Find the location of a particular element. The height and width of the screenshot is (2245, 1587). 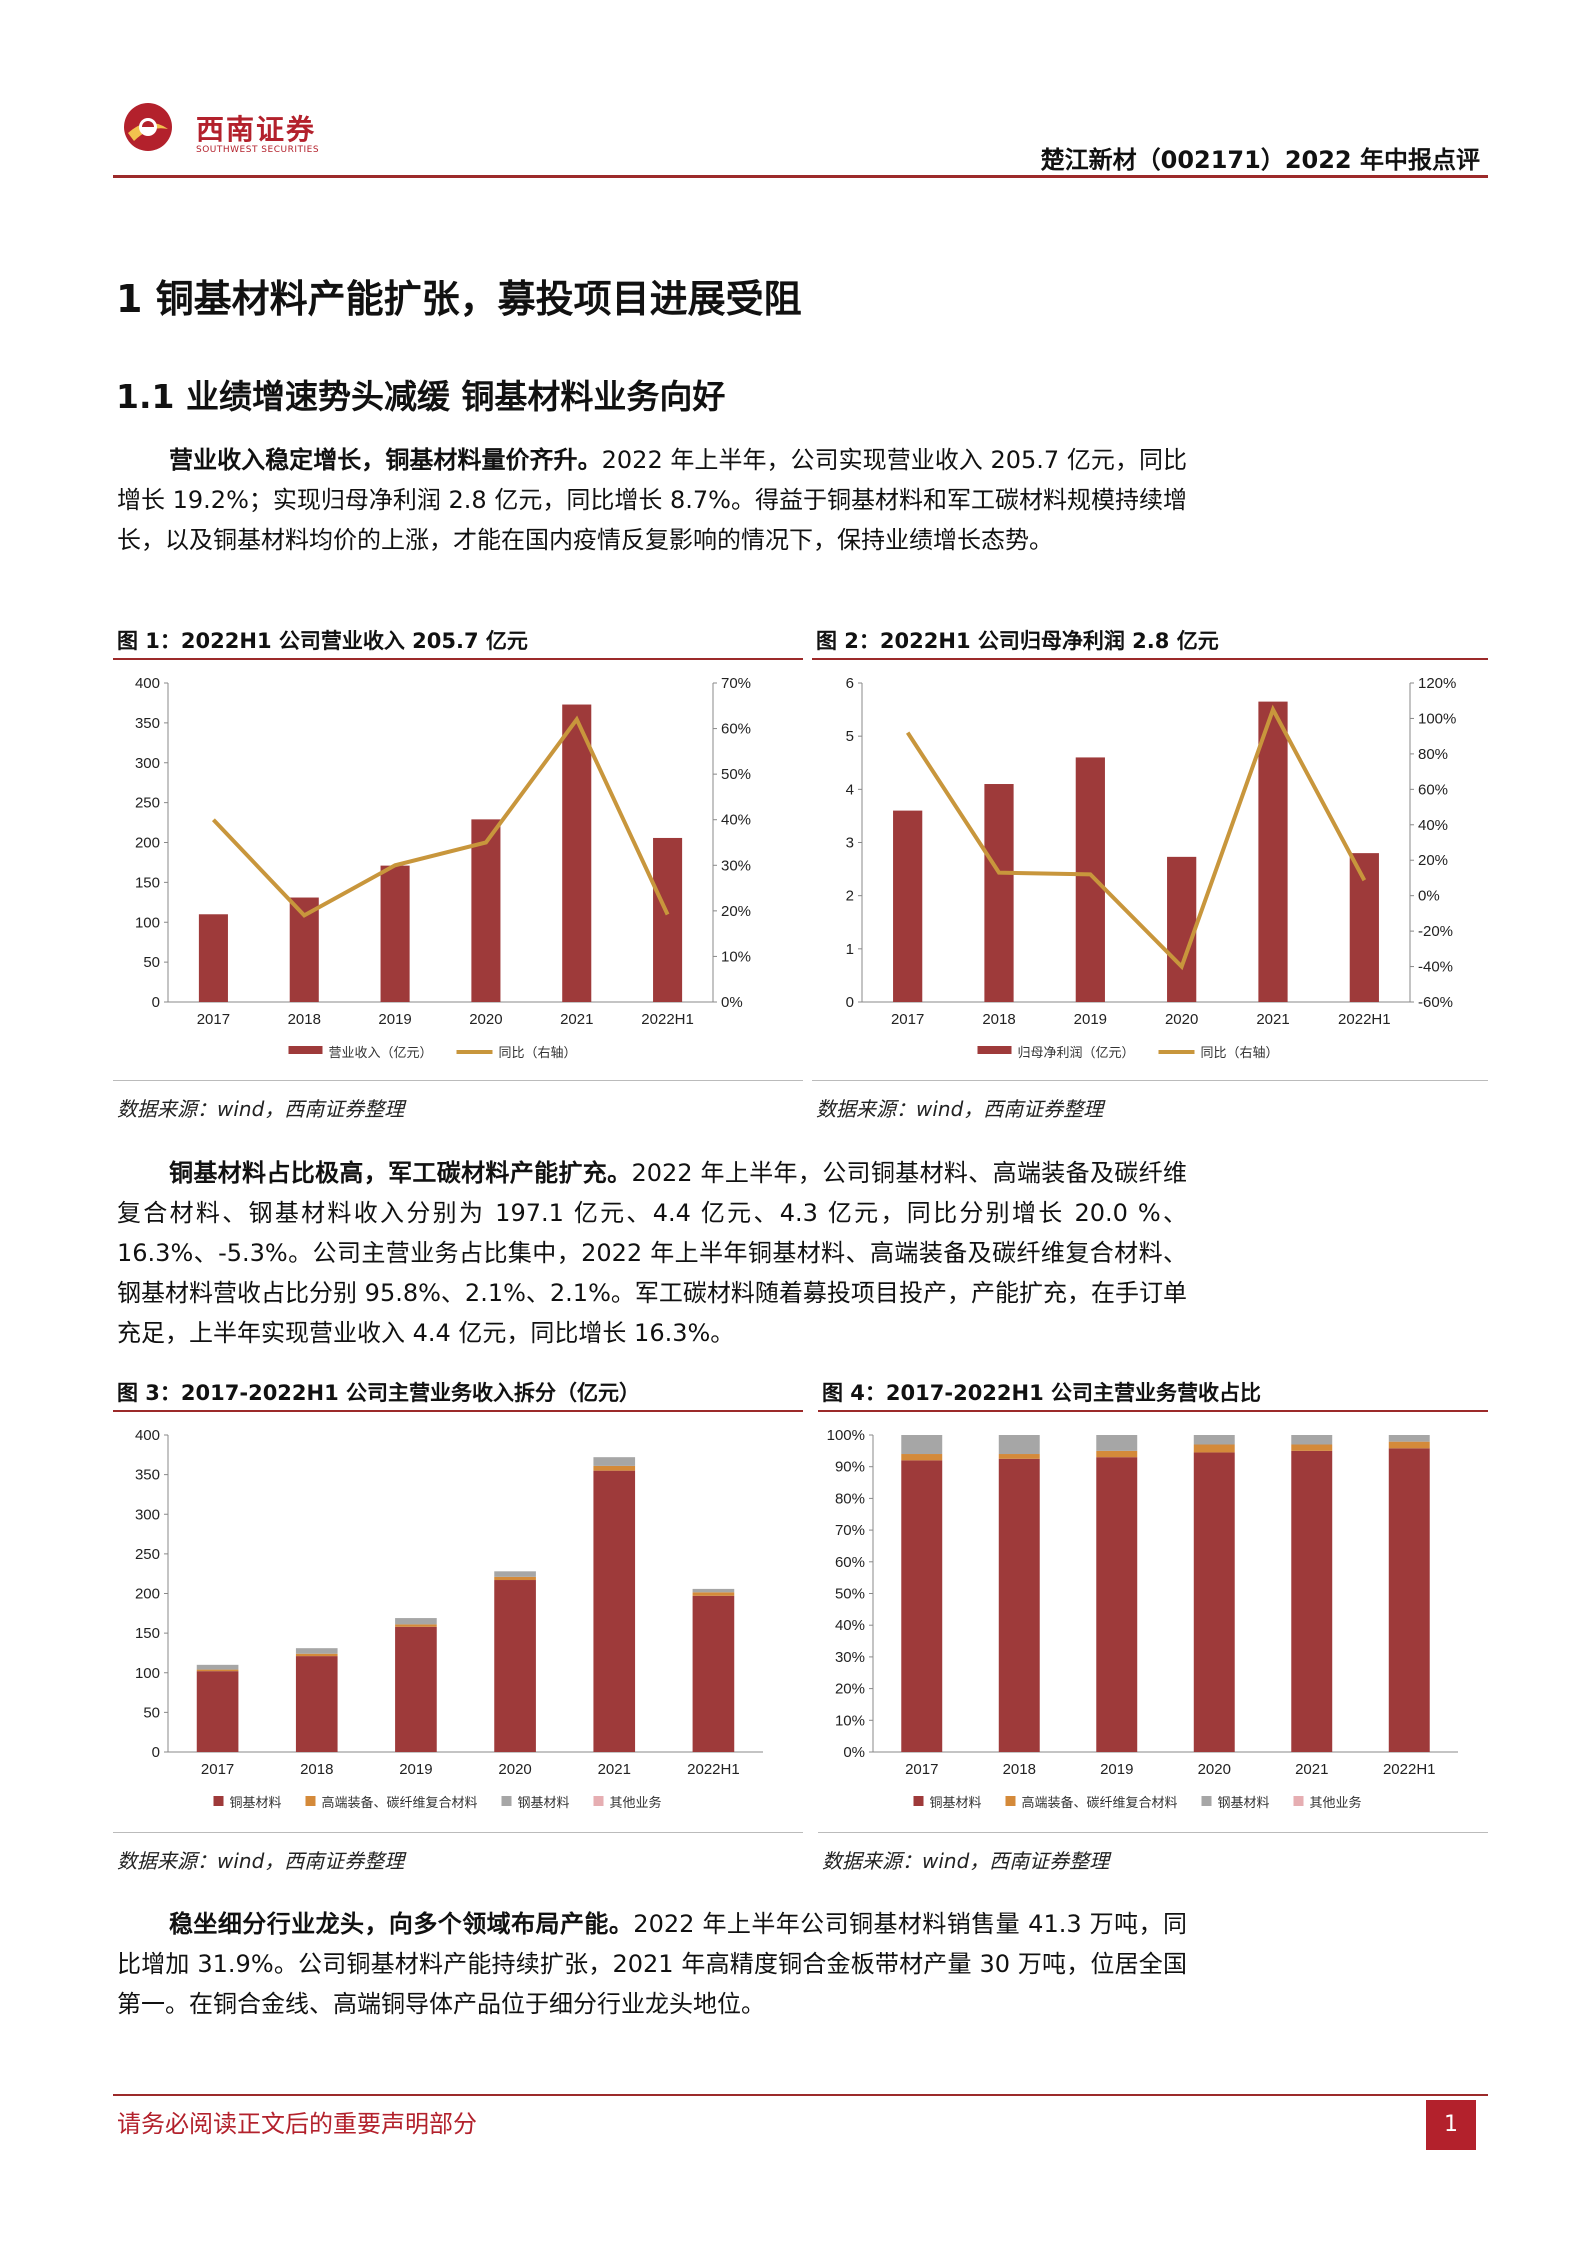

legend-label: 钢基材料 is located at coordinates (1244, 1802).